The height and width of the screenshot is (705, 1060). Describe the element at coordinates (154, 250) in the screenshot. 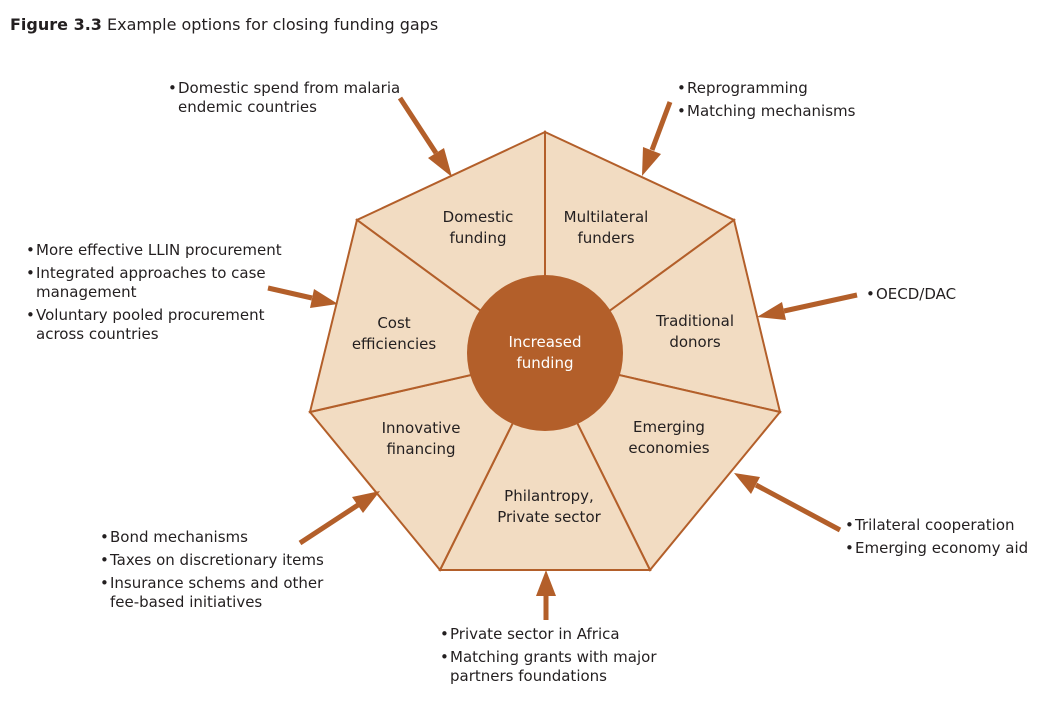

I see `callout-bullet: More effective LLIN procurement` at that location.